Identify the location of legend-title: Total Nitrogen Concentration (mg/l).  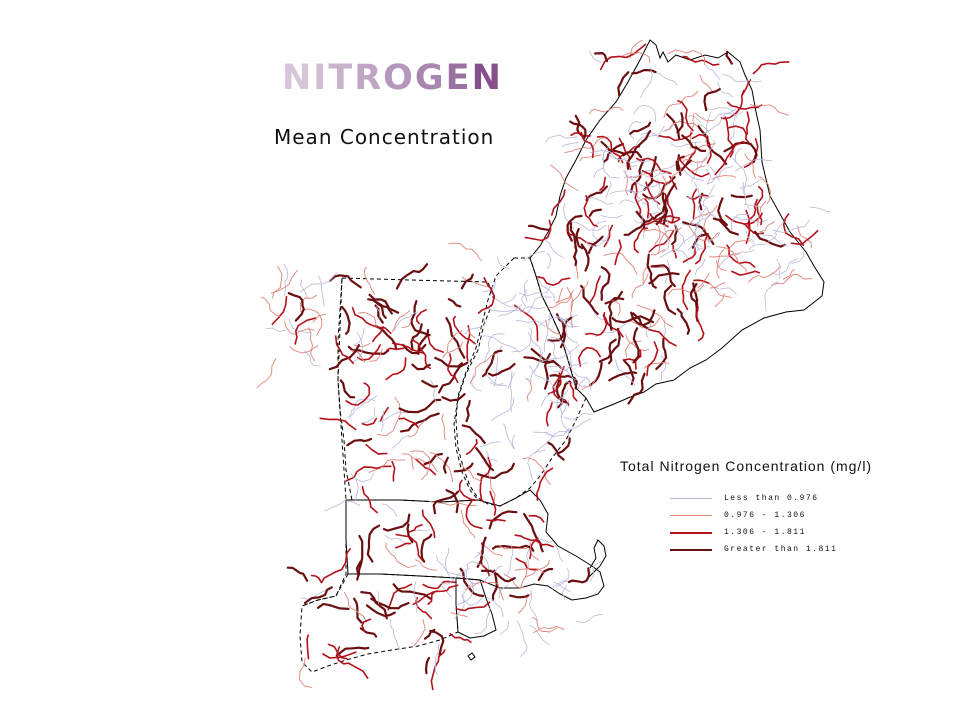
(746, 466).